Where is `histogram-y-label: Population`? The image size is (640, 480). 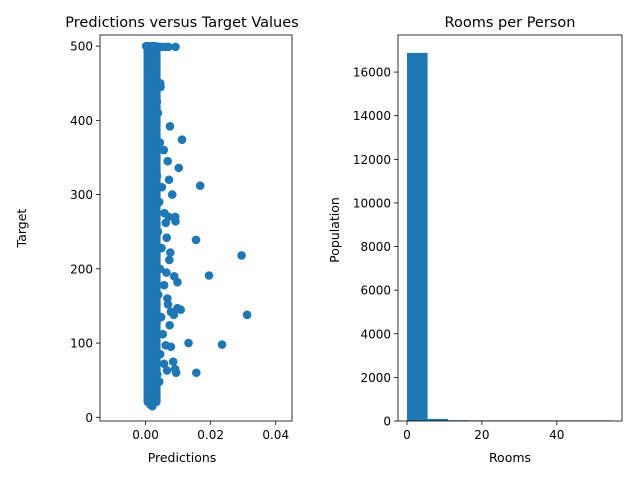
histogram-y-label: Population is located at coordinates (334, 230).